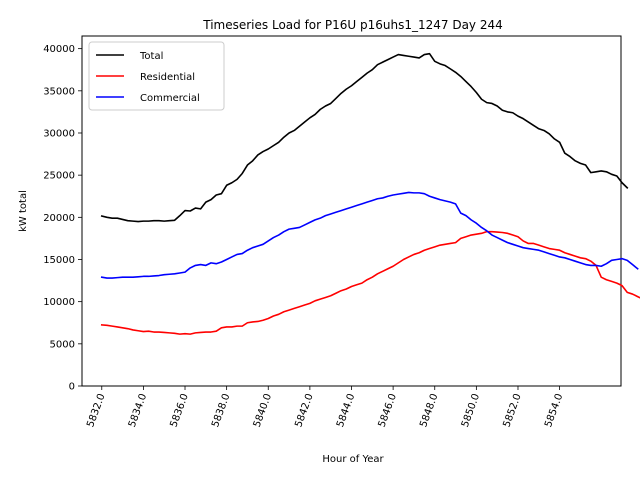 This screenshot has width=640, height=480. Describe the element at coordinates (59, 260) in the screenshot. I see `y-tick-label: 15000` at that location.